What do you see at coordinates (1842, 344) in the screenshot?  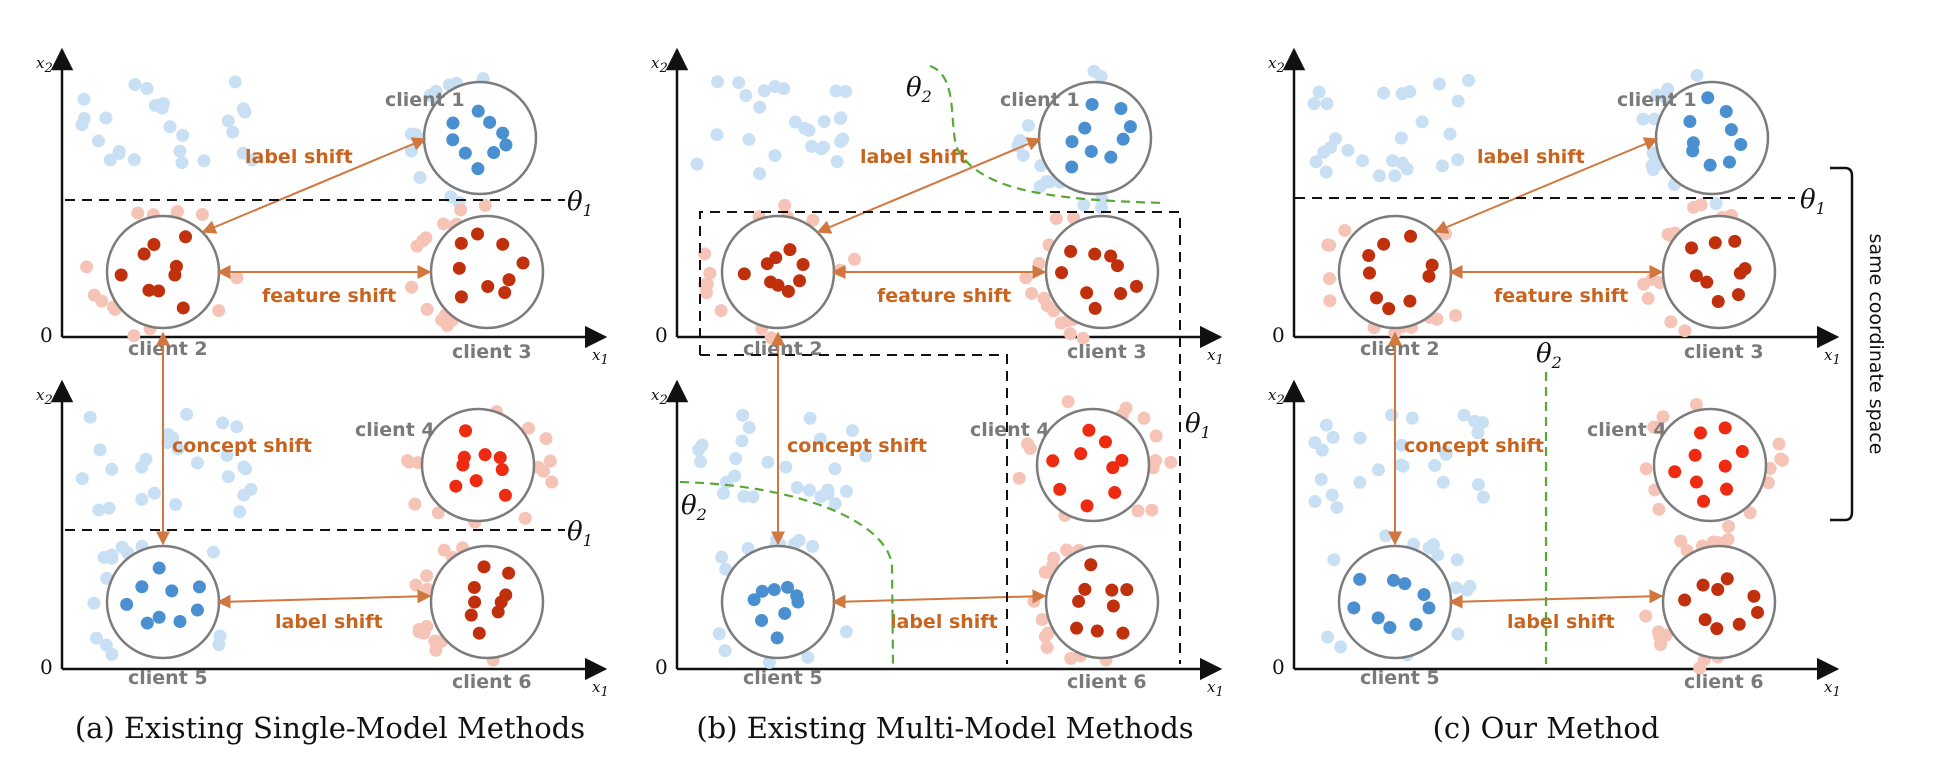 I see `same-space-brace` at bounding box center [1842, 344].